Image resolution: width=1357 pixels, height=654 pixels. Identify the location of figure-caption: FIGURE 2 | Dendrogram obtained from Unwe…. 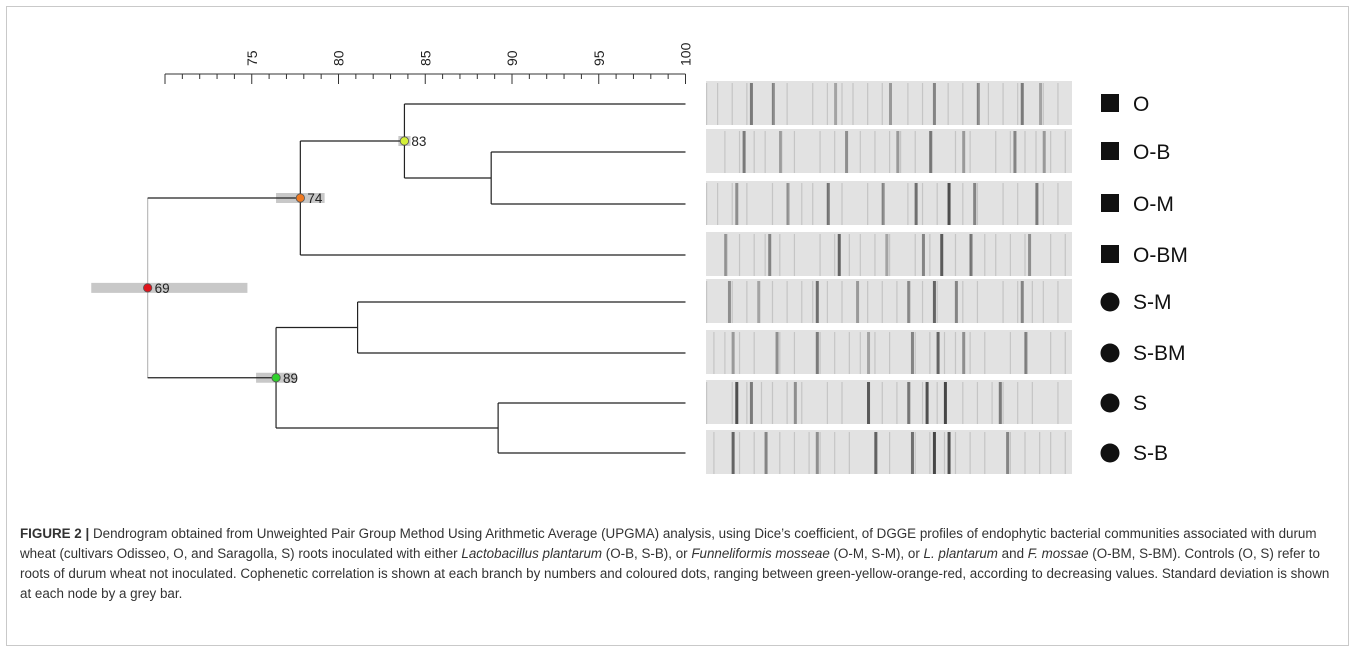
(679, 564).